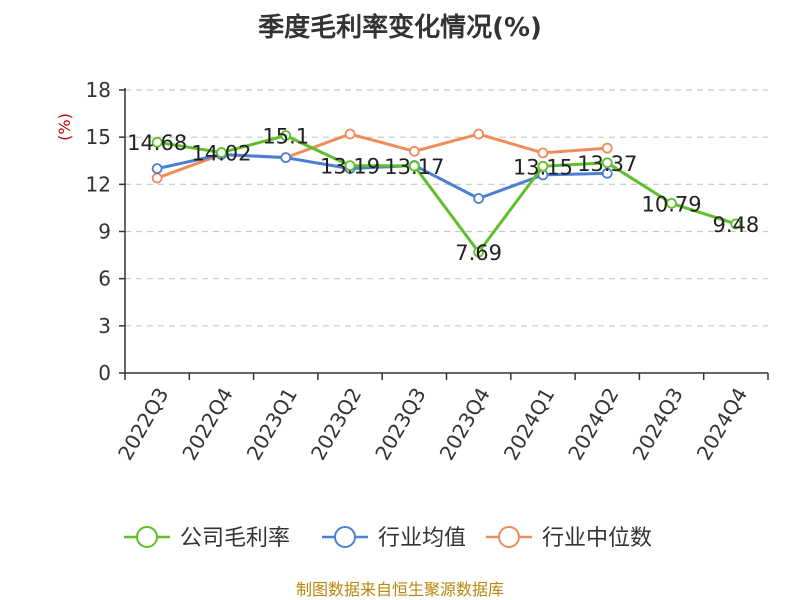 This screenshot has height=600, width=800. What do you see at coordinates (235, 538) in the screenshot?
I see `legend-label: 公司毛利率` at bounding box center [235, 538].